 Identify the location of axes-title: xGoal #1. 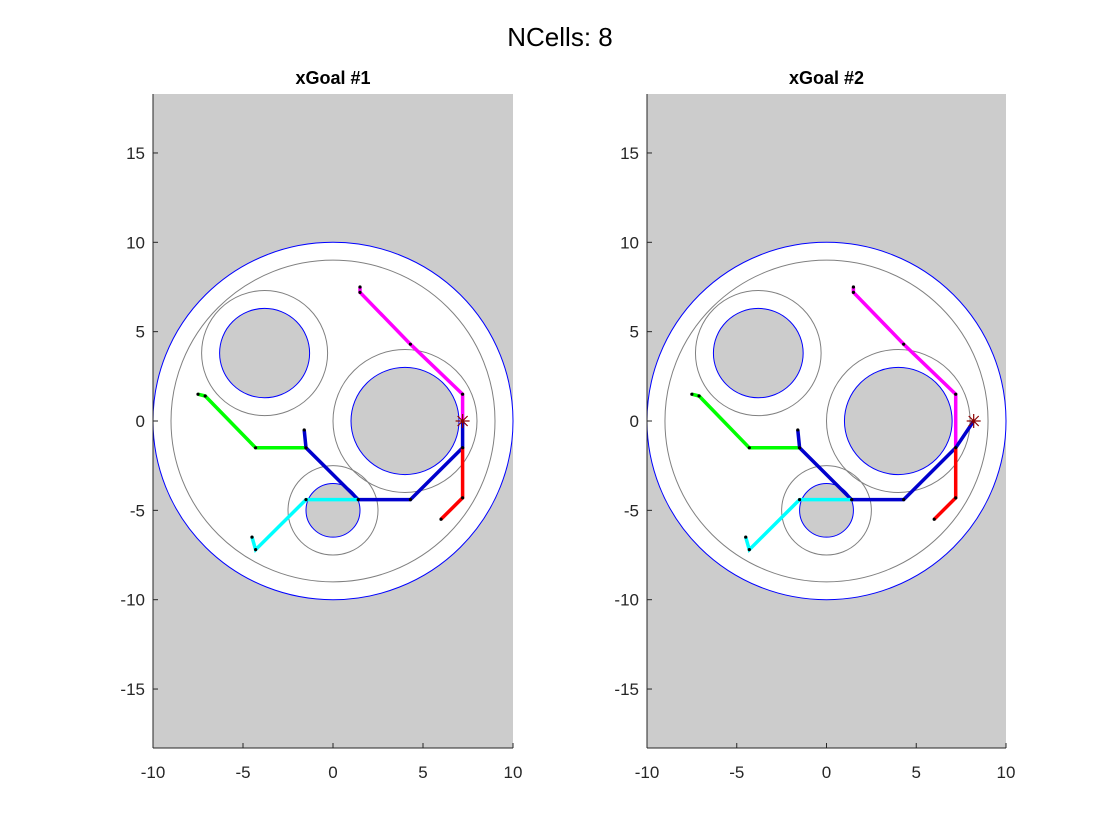
(332, 78).